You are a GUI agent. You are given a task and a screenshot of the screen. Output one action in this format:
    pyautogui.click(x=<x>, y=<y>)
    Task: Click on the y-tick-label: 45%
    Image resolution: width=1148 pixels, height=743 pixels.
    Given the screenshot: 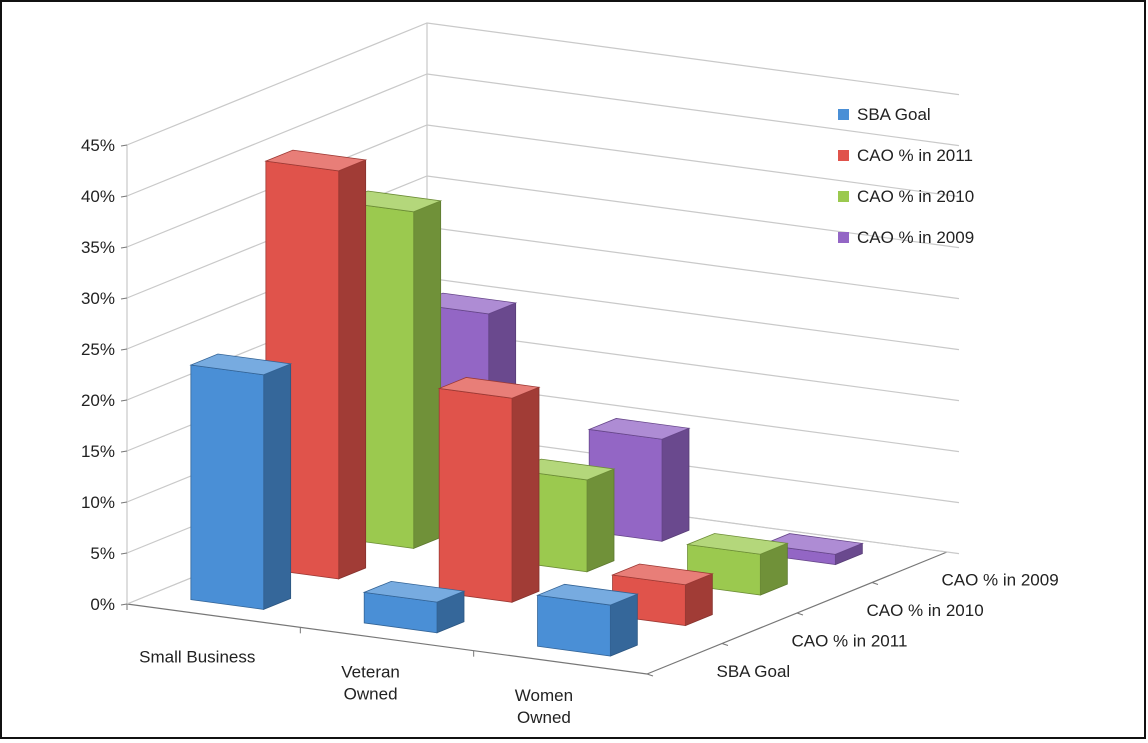 What is the action you would take?
    pyautogui.click(x=98, y=145)
    